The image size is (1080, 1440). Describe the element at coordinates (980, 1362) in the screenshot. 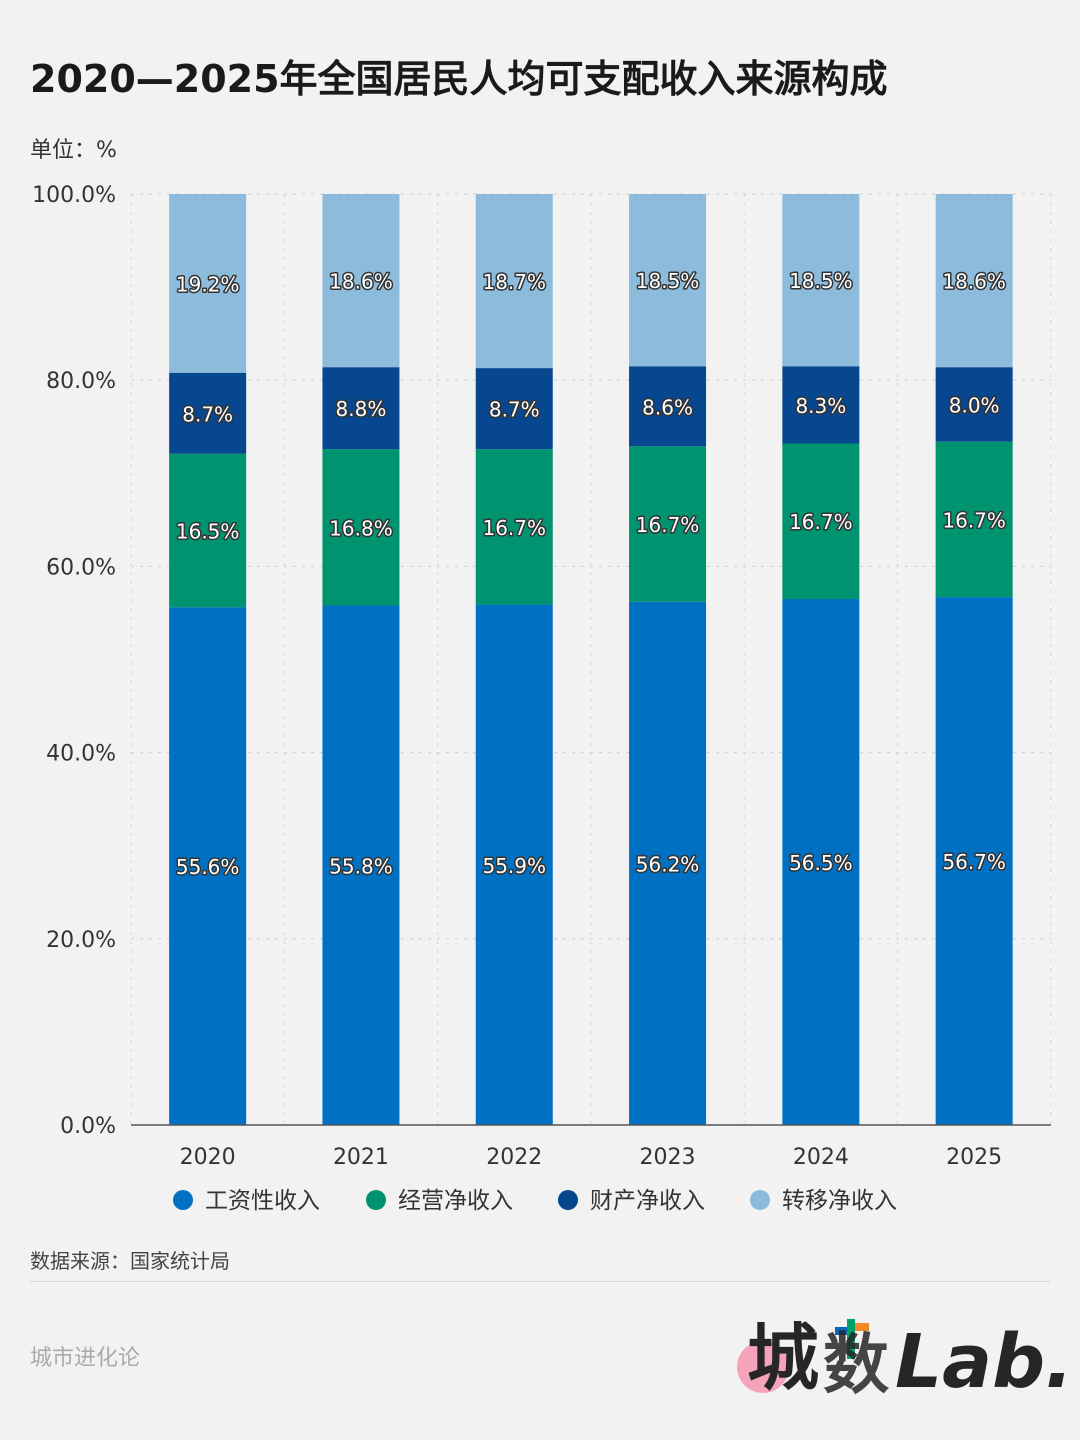

I see `svg-text: Lab.` at that location.